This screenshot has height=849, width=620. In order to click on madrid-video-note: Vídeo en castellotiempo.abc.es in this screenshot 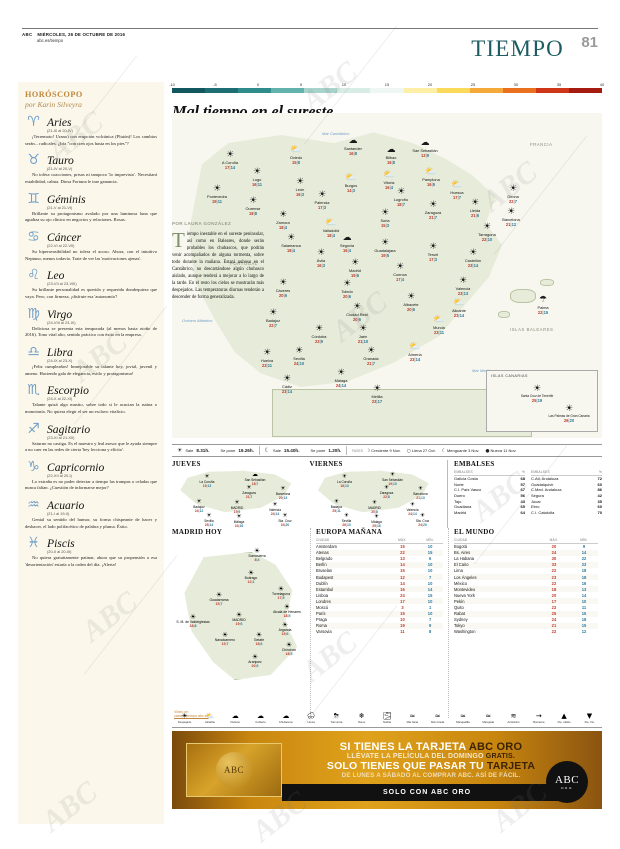, I will do `click(191, 714)`.